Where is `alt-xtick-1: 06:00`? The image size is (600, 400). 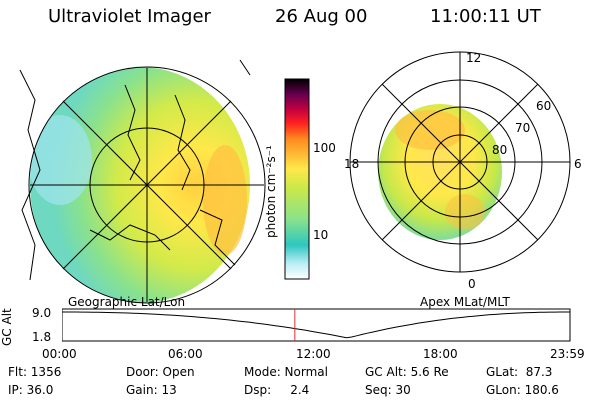
alt-xtick-1: 06:00 is located at coordinates (185, 354).